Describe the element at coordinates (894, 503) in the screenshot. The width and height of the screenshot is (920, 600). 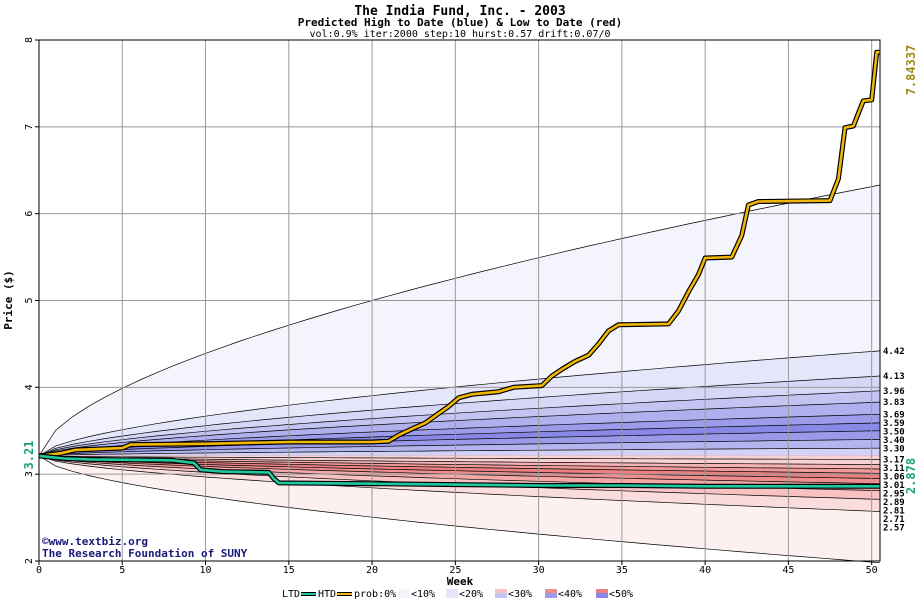
I see `right-label-14: 2.89` at that location.